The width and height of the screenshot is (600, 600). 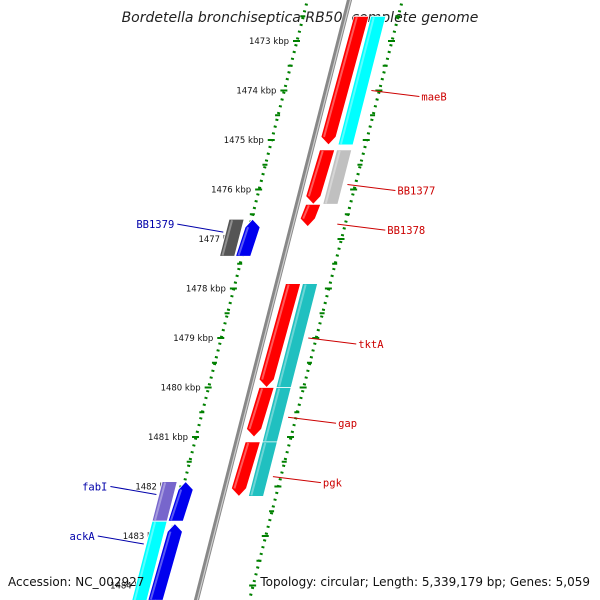 What do you see at coordinates (130, 587) in the screenshot?
I see `scale-tick-label: 1484 kbp` at bounding box center [130, 587].